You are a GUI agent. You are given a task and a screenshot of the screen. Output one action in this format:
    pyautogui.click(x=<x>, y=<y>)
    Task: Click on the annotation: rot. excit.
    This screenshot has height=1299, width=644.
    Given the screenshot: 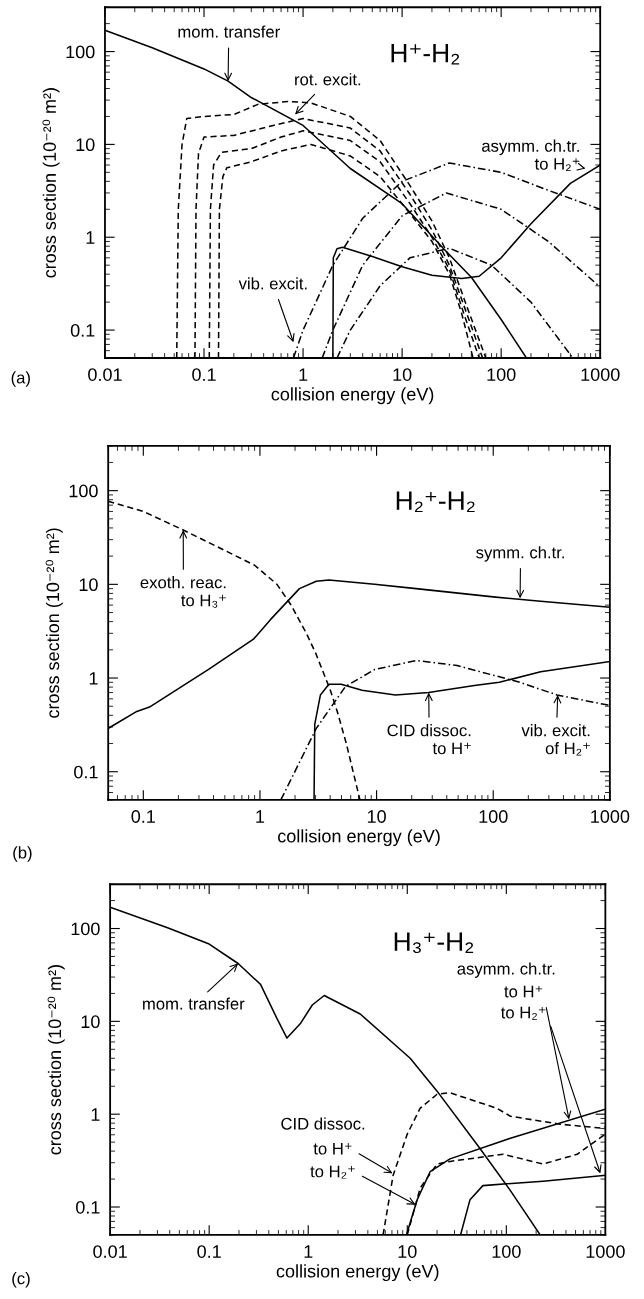 What is the action you would take?
    pyautogui.click(x=328, y=79)
    